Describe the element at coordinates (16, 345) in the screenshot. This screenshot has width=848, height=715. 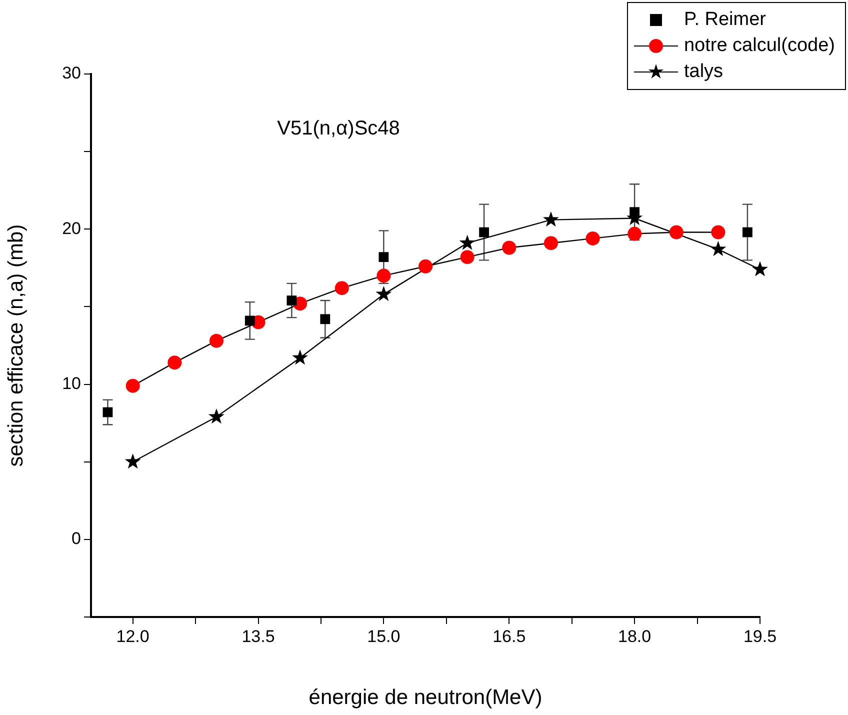
I see `y-axis-title: section efficace (n,a) (mb)` at that location.